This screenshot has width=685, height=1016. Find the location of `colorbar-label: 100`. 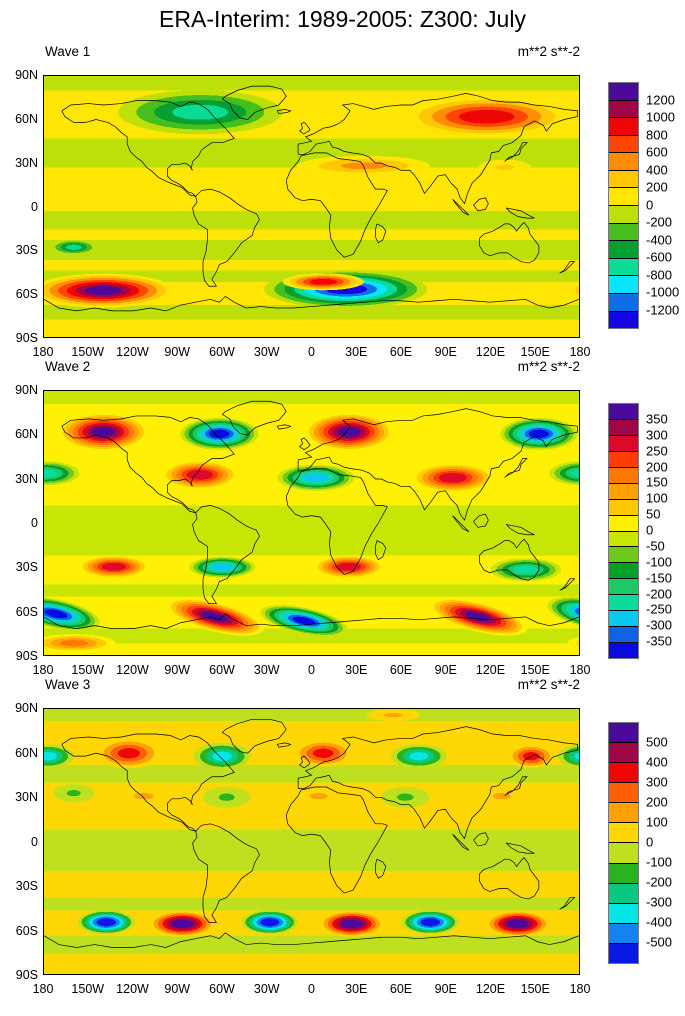

colorbar-label: 100 is located at coordinates (657, 822).